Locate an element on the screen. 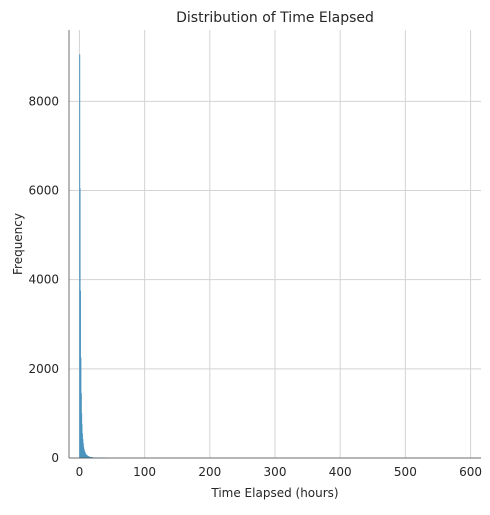 The image size is (490, 515). y-tick-label: 6000 is located at coordinates (43, 191).